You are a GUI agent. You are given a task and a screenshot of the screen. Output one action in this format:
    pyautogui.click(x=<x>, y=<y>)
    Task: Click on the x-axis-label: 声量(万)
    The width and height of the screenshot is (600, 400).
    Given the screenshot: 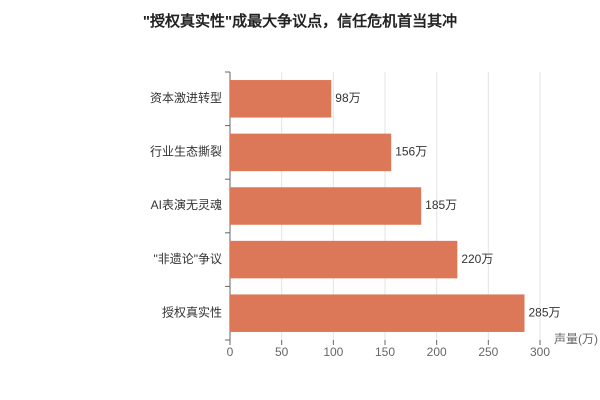 What is the action you would take?
    pyautogui.click(x=576, y=339)
    